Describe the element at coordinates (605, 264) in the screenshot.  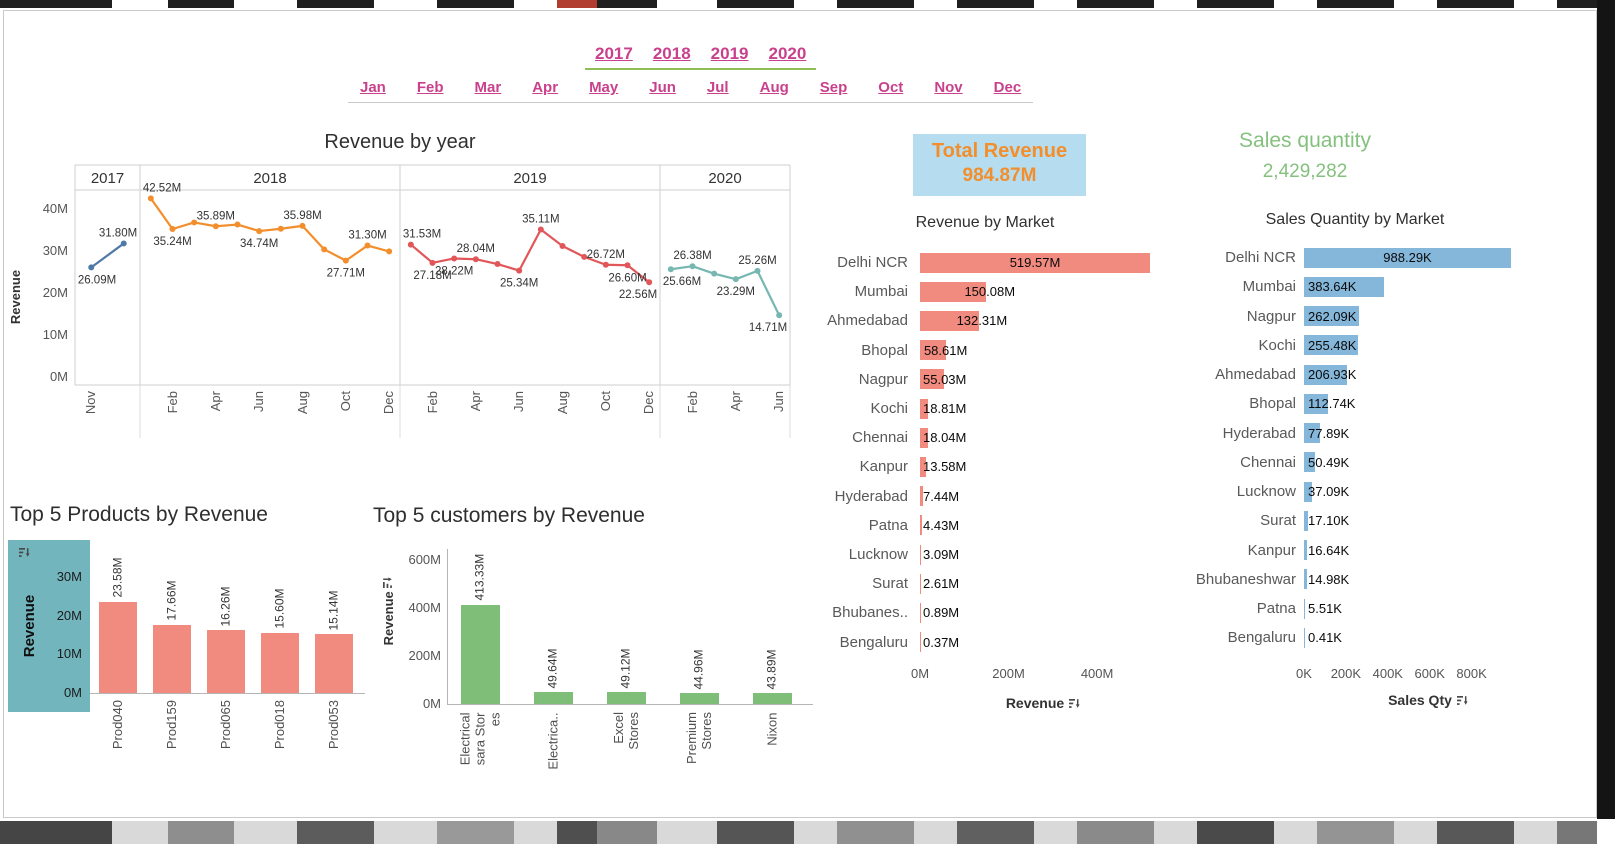
I see `point-2019-Oct` at that location.